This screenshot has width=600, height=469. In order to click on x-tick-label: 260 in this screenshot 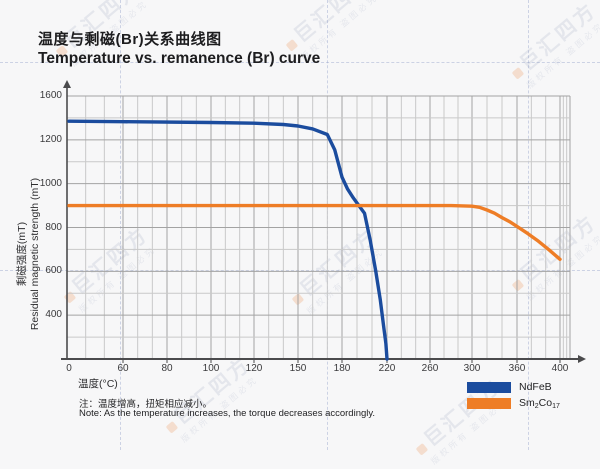, I will do `click(430, 368)`.